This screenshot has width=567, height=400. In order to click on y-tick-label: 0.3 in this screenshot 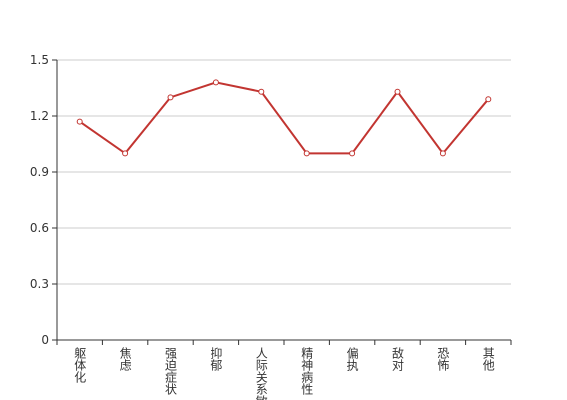, I will do `click(39, 284)`.